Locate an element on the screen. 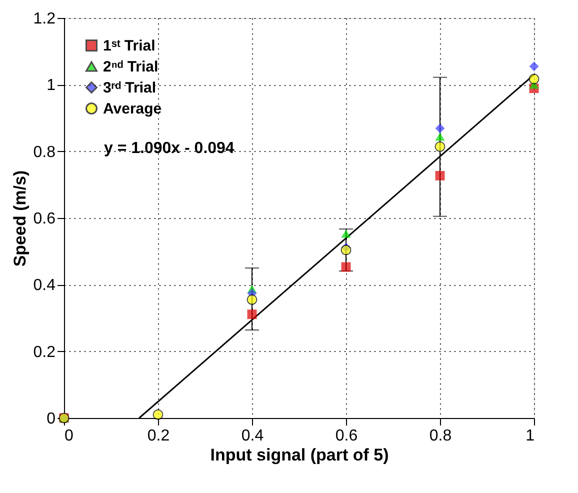 This screenshot has height=493, width=578. x-tick-label: 0.4 is located at coordinates (252, 436).